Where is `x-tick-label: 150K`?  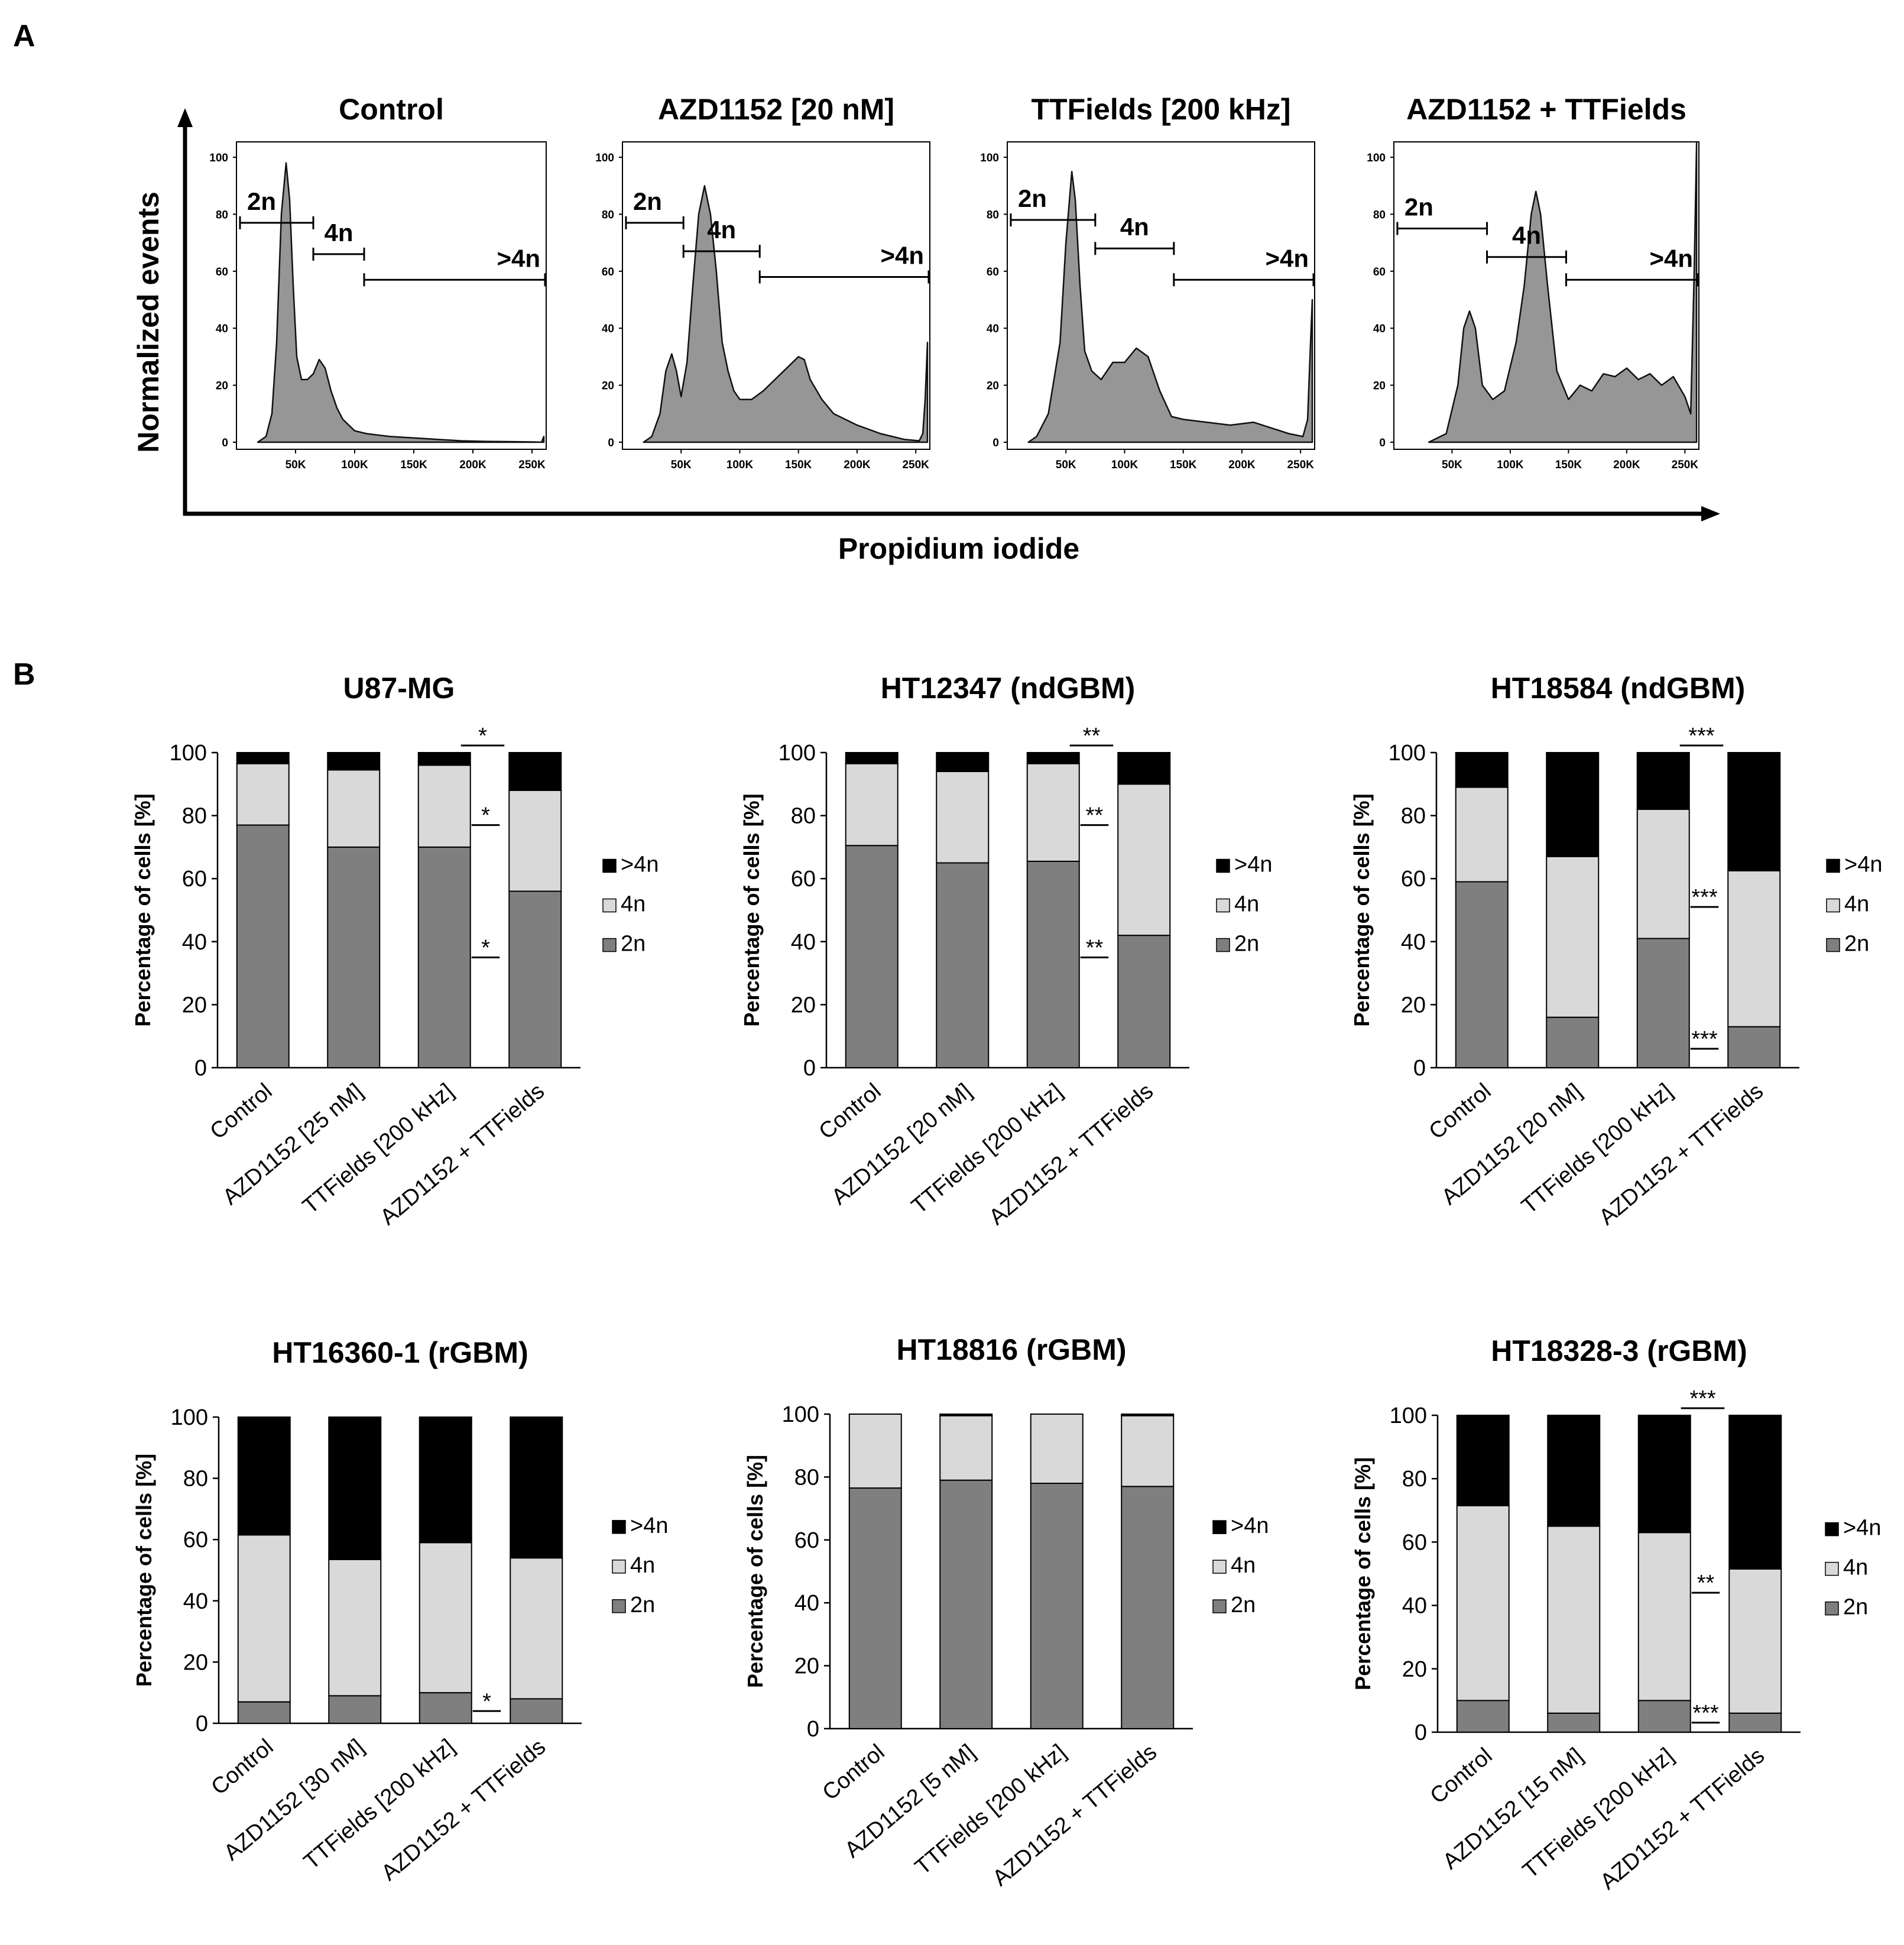 x-tick-label: 150K is located at coordinates (798, 465).